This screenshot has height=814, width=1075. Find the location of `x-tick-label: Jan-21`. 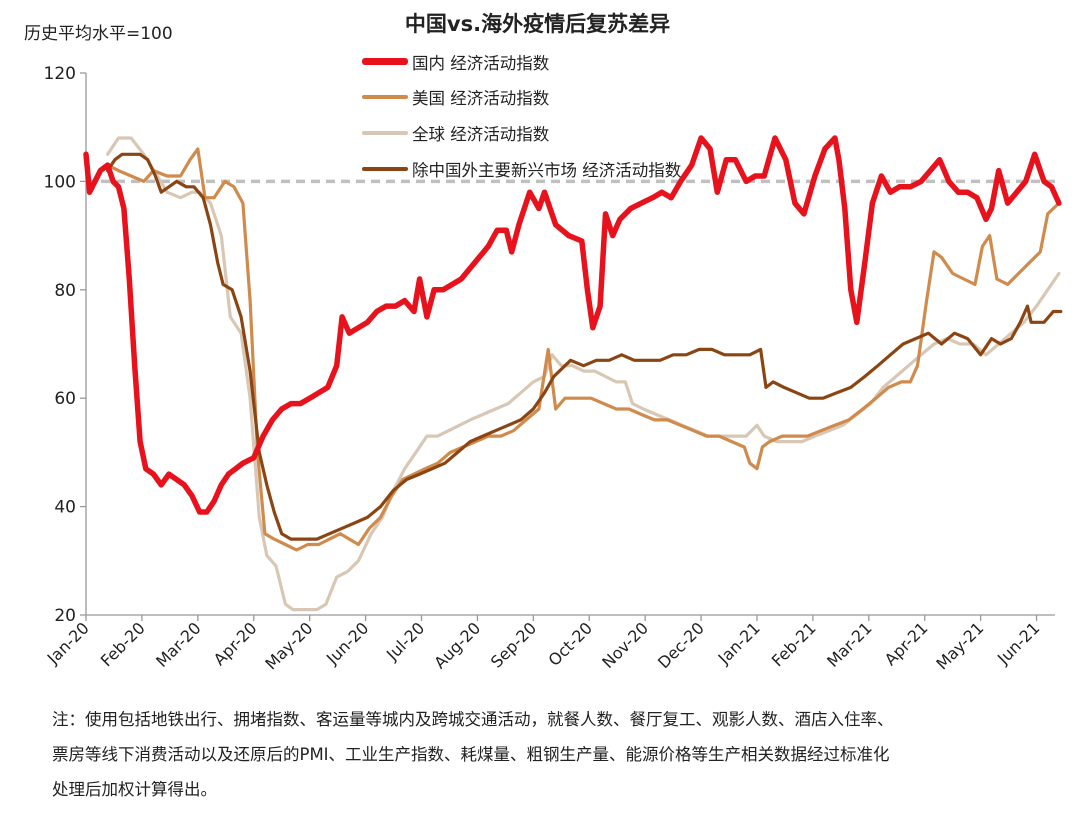

x-tick-label: Jan-21 is located at coordinates (739, 643).